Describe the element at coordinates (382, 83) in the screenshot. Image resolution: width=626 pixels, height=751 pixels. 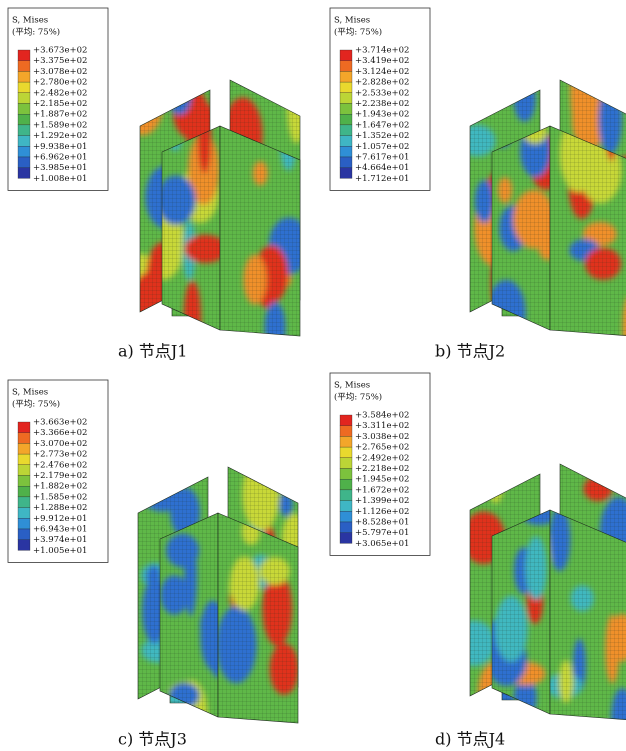
I see `legend-label: +2.828e+02` at that location.